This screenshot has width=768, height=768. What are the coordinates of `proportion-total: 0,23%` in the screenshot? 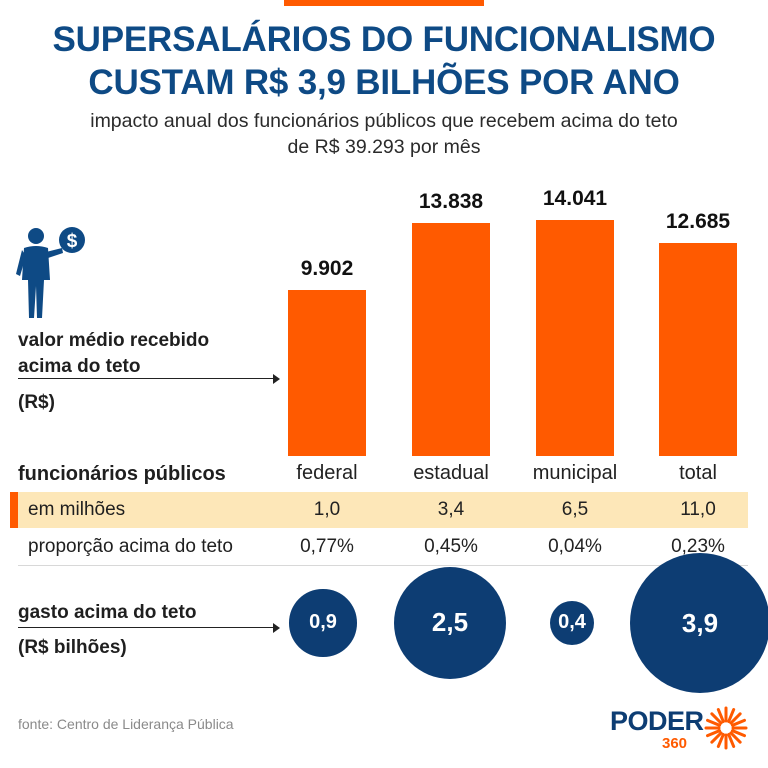 It's located at (698, 546).